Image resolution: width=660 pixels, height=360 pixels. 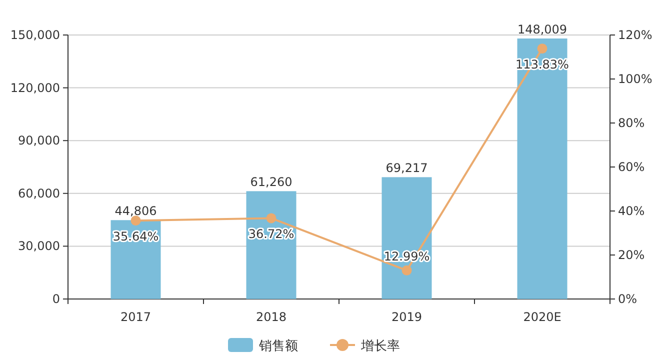 I want to click on data-label: 148,009, so click(x=542, y=29).